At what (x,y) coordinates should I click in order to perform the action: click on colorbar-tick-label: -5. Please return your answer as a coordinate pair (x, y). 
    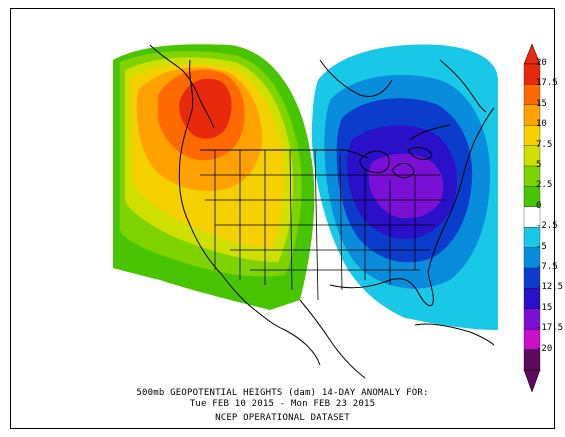
    Looking at the image, I should click on (541, 246).